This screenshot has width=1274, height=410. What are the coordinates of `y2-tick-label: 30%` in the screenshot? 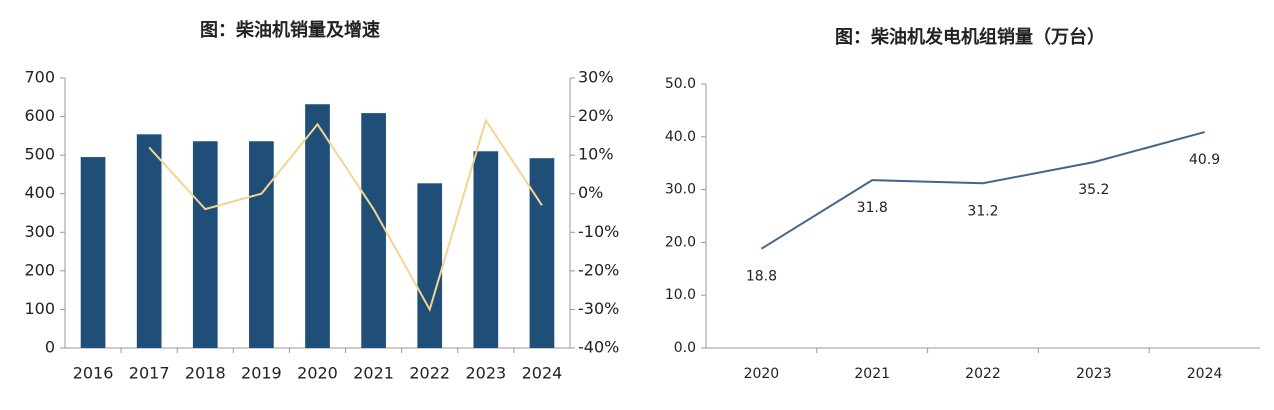 It's located at (596, 77).